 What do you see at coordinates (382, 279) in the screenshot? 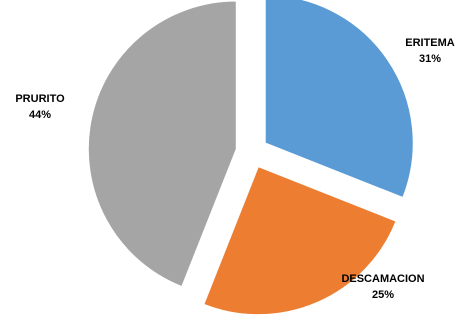
I see `slice-label-descamacion: DESCAMACION` at bounding box center [382, 279].